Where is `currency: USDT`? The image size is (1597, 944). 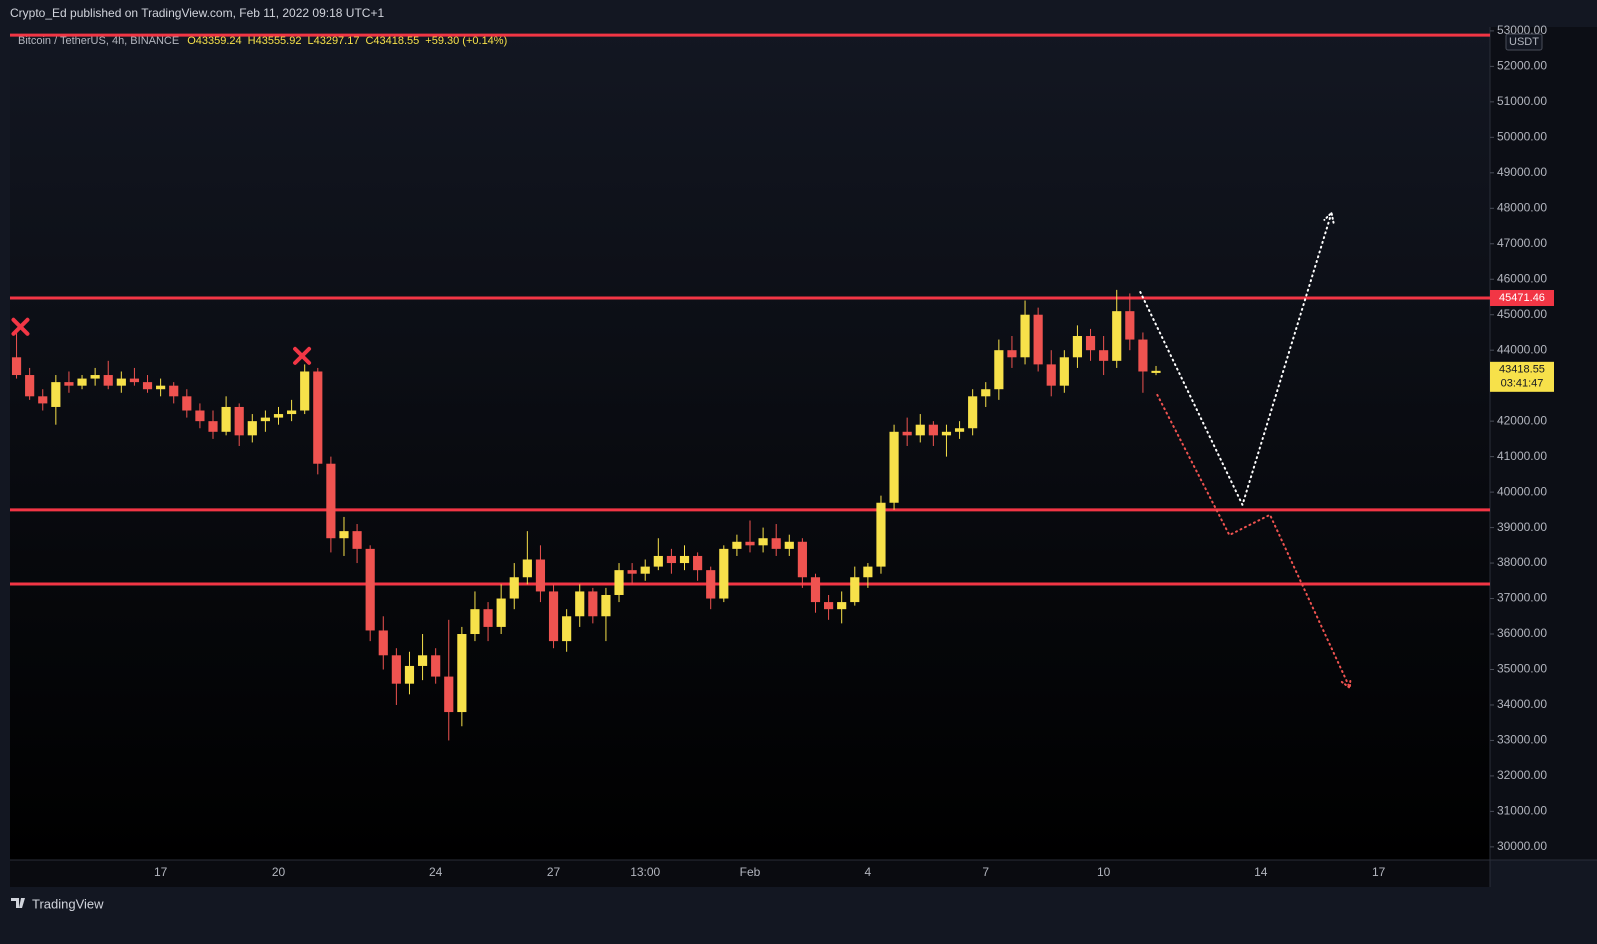
currency: USDT is located at coordinates (1524, 42).